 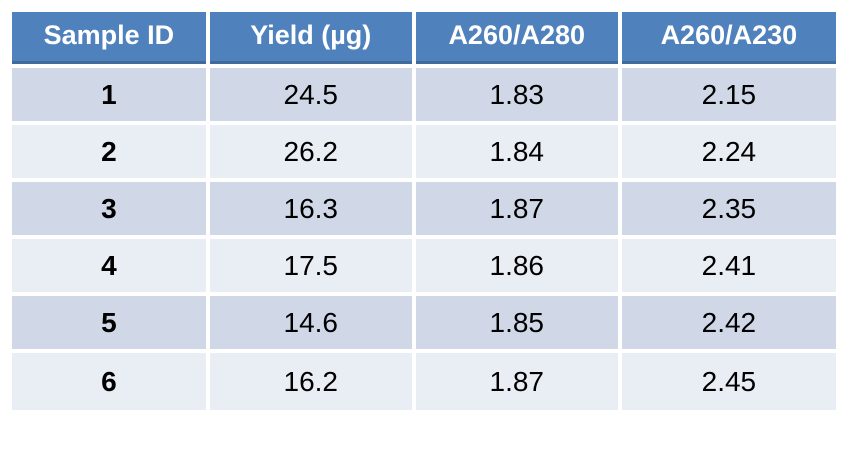 What do you see at coordinates (518, 267) in the screenshot?
I see `cell-a260-a280: 1.86` at bounding box center [518, 267].